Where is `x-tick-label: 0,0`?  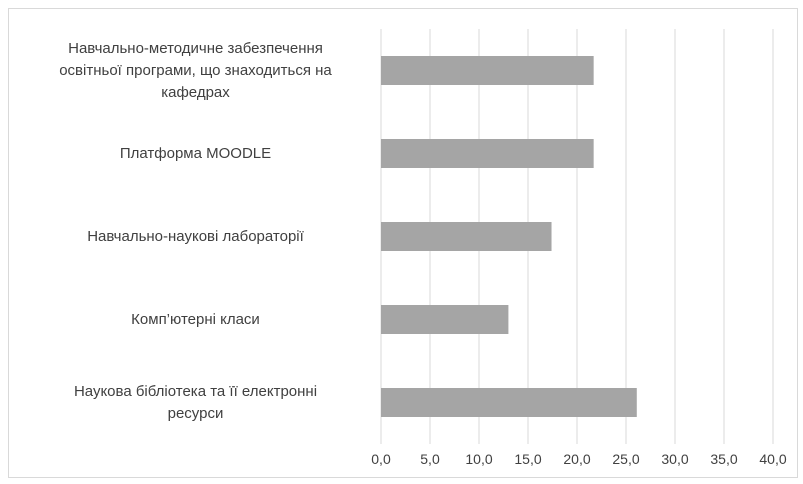
x-tick-label: 0,0 is located at coordinates (381, 459).